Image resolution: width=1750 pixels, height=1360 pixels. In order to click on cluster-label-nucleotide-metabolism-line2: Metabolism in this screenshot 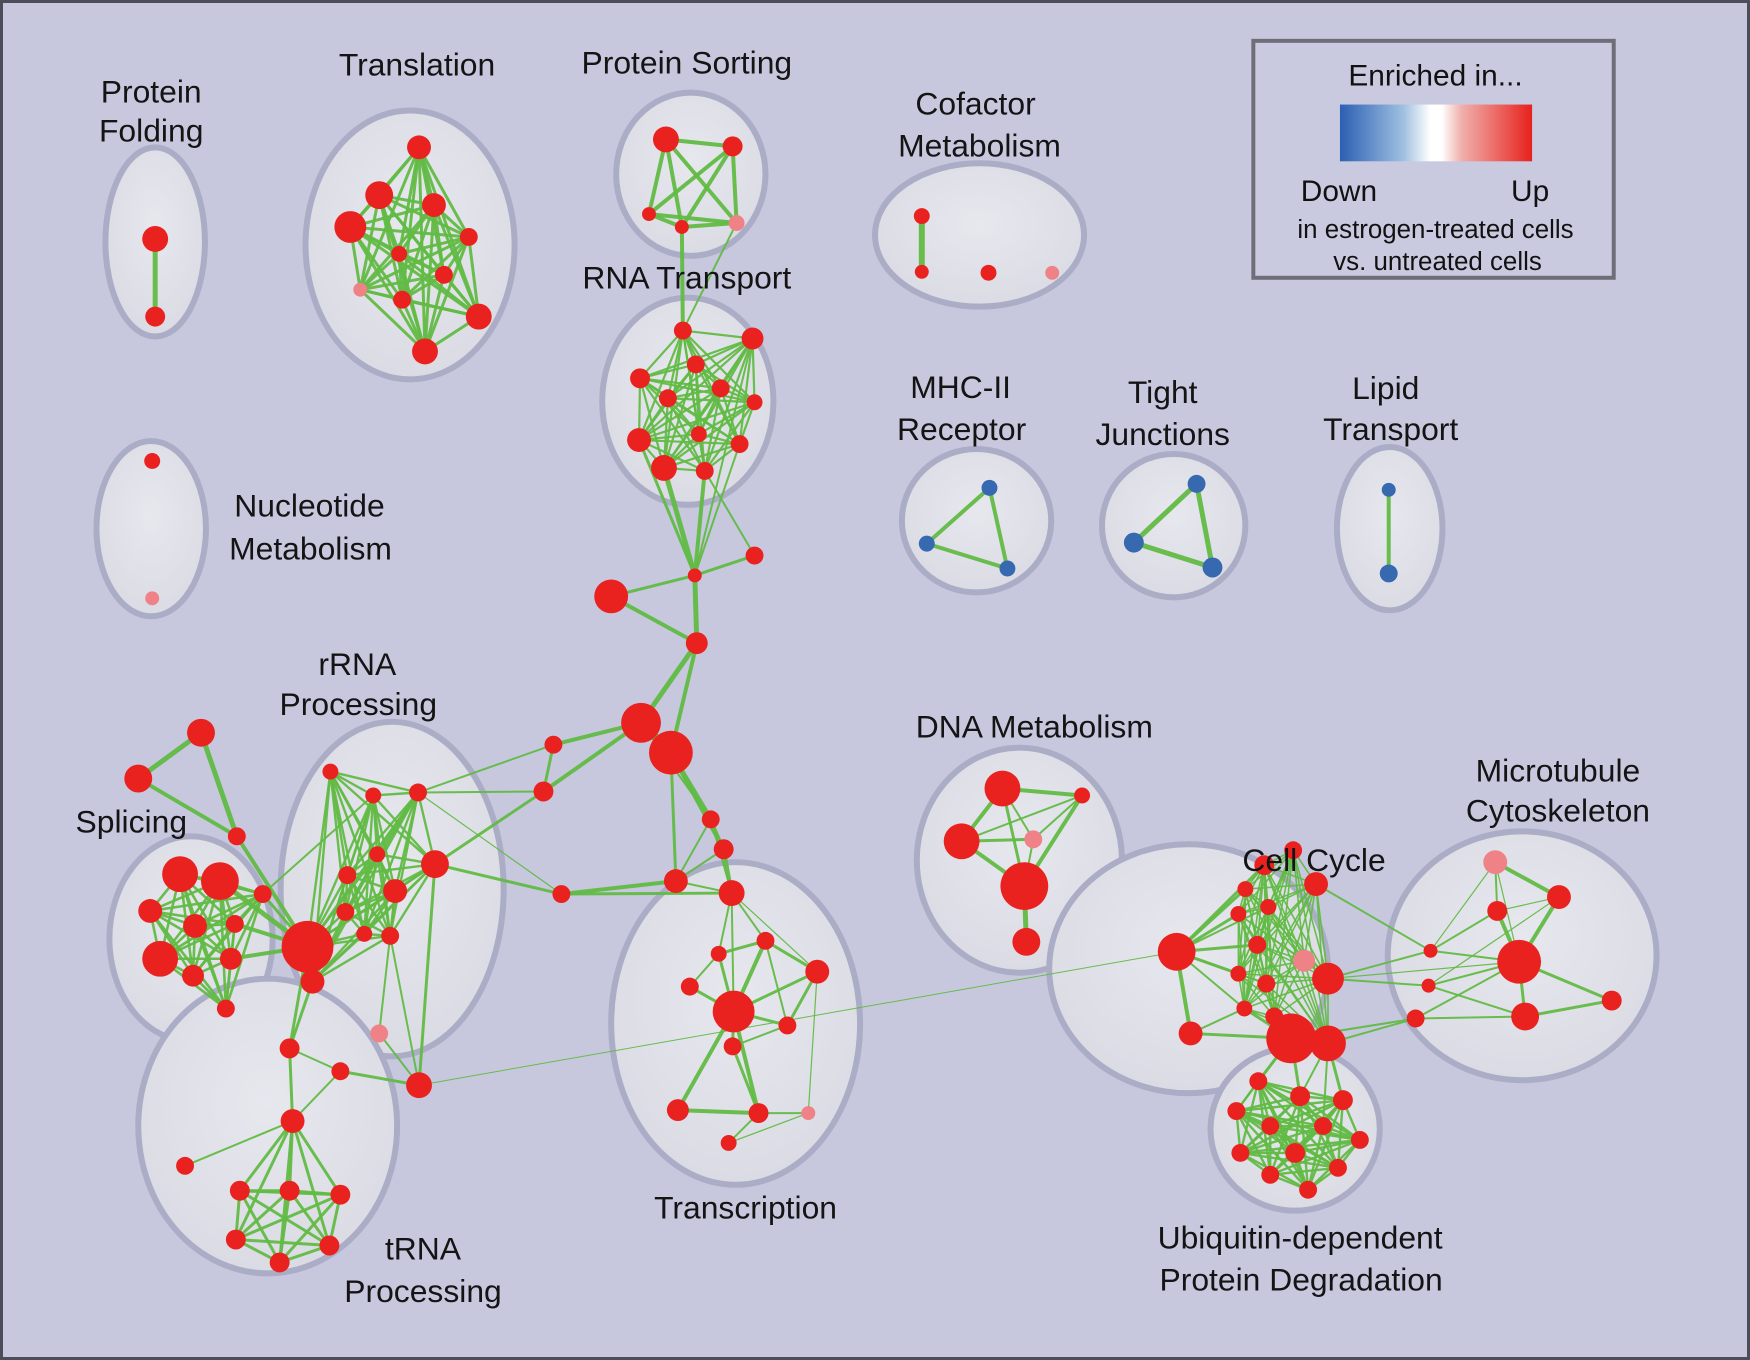, I will do `click(310, 549)`.